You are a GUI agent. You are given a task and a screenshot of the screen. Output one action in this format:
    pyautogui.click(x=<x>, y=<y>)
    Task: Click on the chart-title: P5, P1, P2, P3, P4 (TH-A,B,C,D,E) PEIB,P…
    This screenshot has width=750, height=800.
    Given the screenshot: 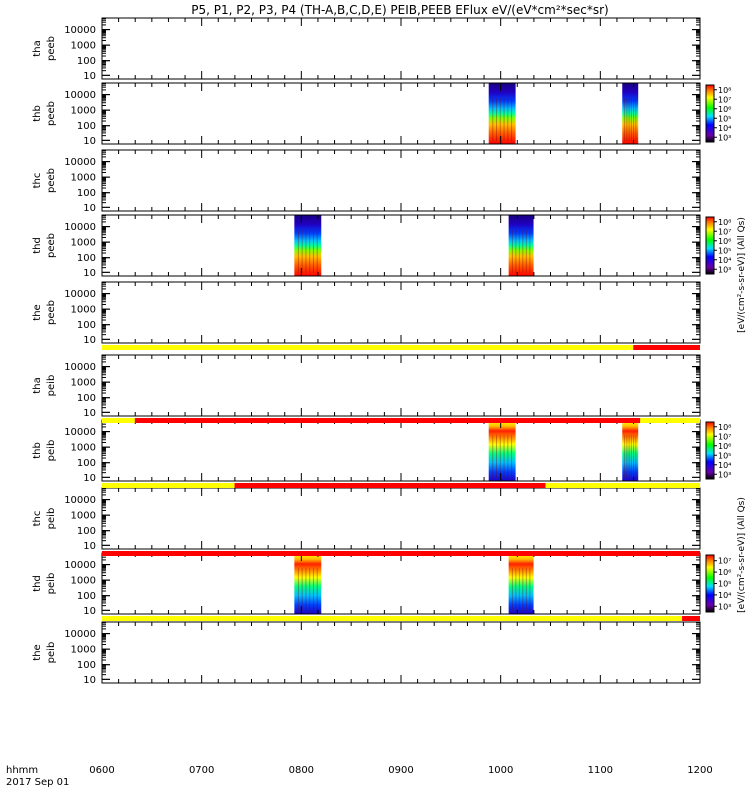 What is the action you would take?
    pyautogui.click(x=399, y=10)
    